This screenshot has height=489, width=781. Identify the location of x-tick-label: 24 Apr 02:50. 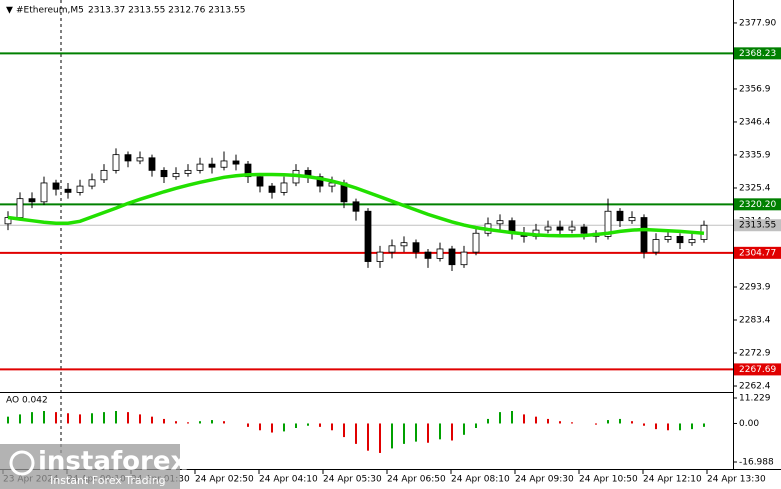
(224, 480).